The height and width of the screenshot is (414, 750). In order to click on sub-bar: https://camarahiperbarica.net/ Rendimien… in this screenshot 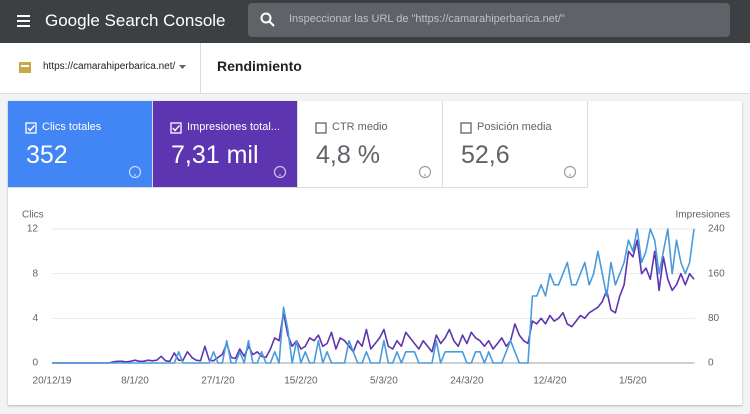, I will do `click(375, 68)`.